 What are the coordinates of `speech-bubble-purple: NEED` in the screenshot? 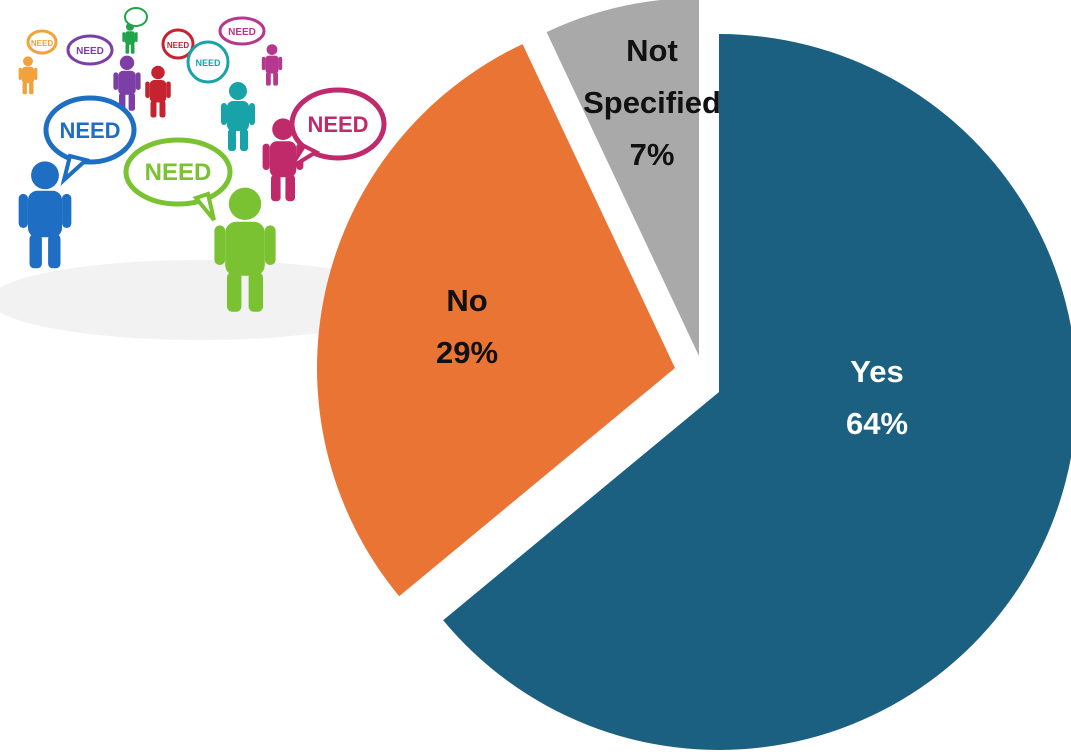 It's located at (90, 50).